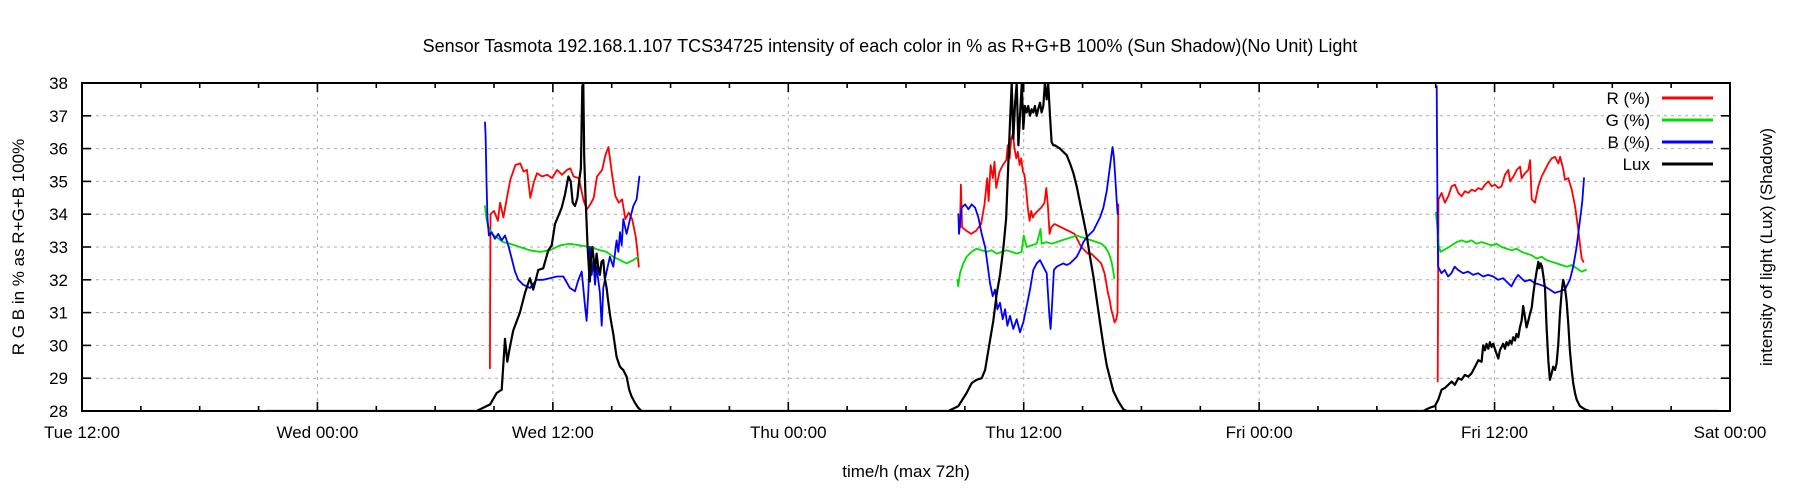  I want to click on y-tick-label: 31, so click(58, 313).